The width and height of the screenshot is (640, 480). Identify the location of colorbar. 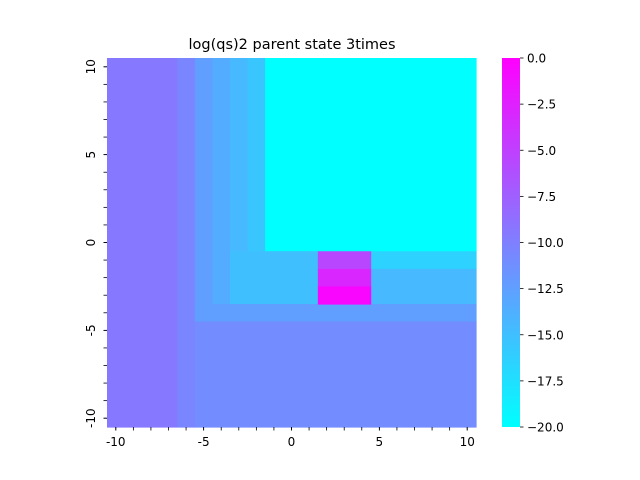
(511, 242).